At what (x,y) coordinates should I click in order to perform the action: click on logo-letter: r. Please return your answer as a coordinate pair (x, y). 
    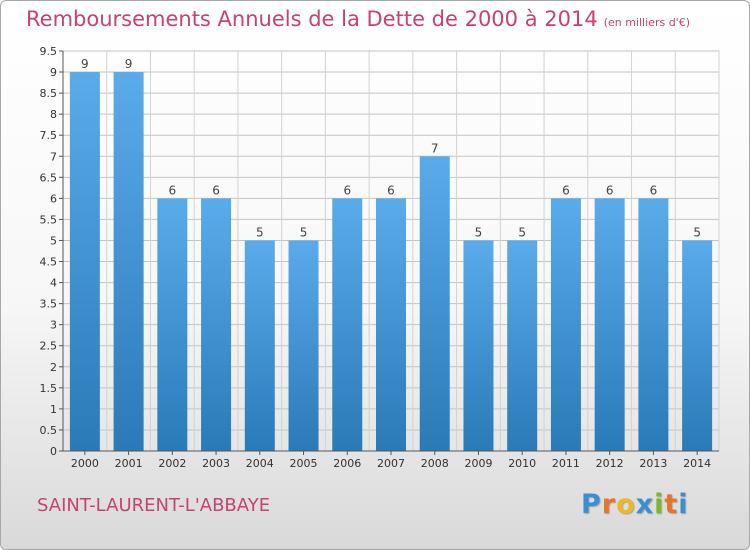
    Looking at the image, I should click on (609, 504).